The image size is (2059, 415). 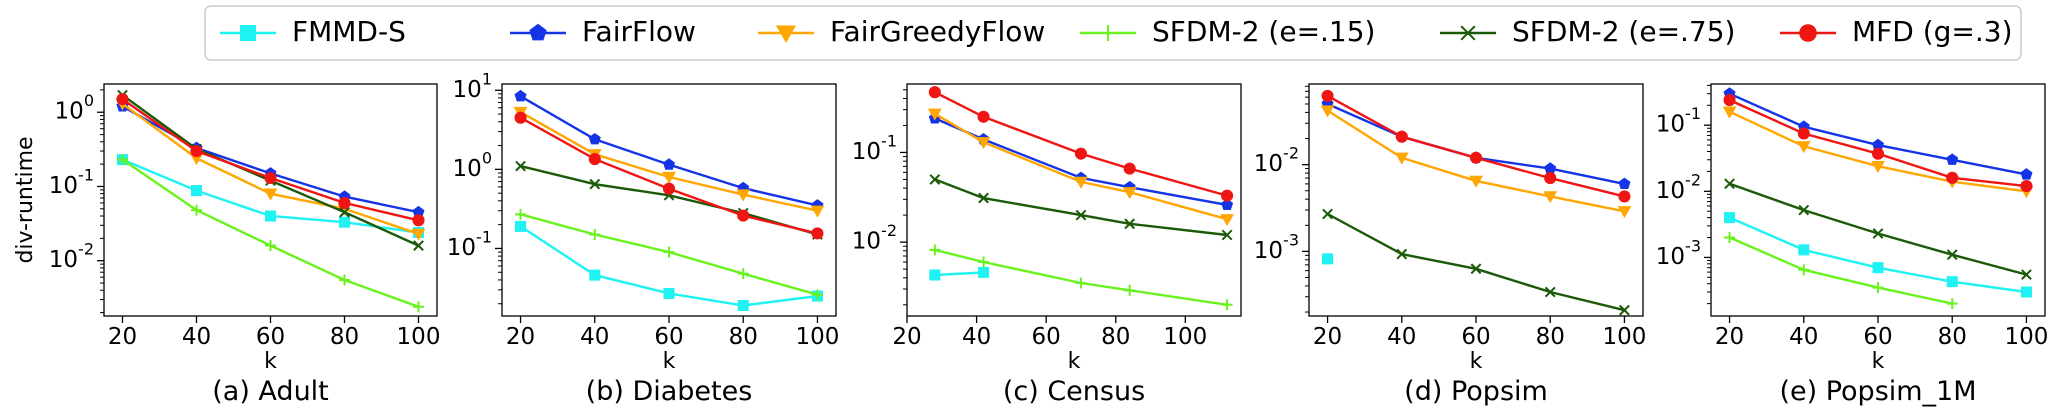 I want to click on panel-caption: (b) Diabetes, so click(x=669, y=391).